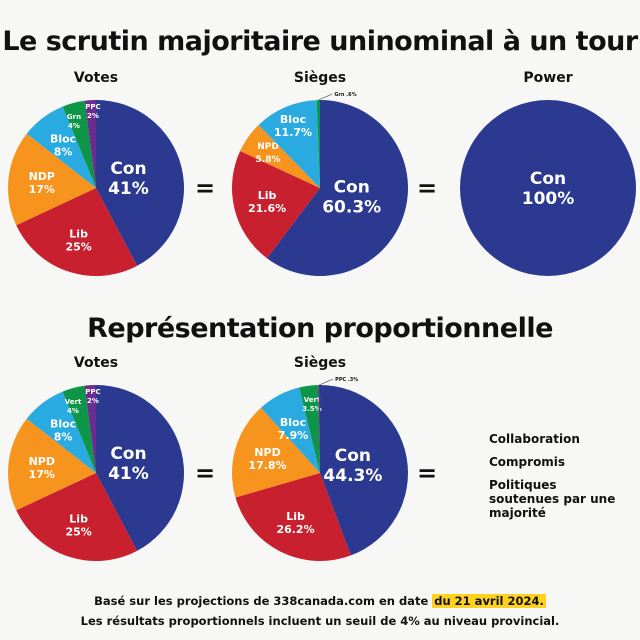 This screenshot has width=640, height=640. I want to click on pie-label-con-value: 44.3%, so click(352, 476).